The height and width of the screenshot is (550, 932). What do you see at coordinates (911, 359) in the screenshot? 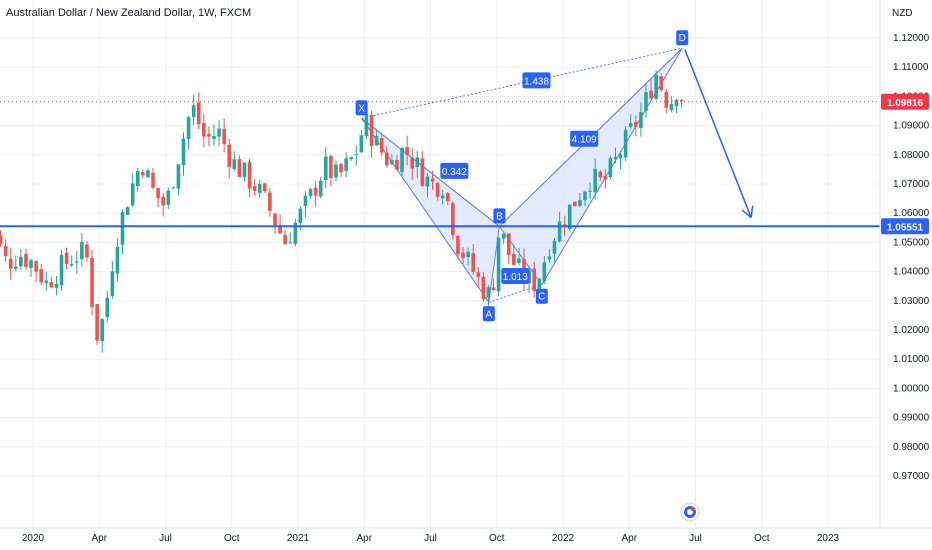
I see `y-tick-label: 1.01000` at bounding box center [911, 359].